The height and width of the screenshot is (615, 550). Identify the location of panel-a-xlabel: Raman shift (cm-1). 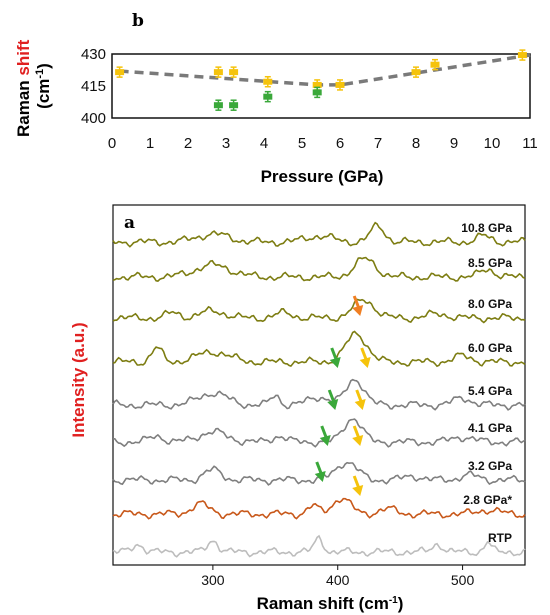
(330, 603).